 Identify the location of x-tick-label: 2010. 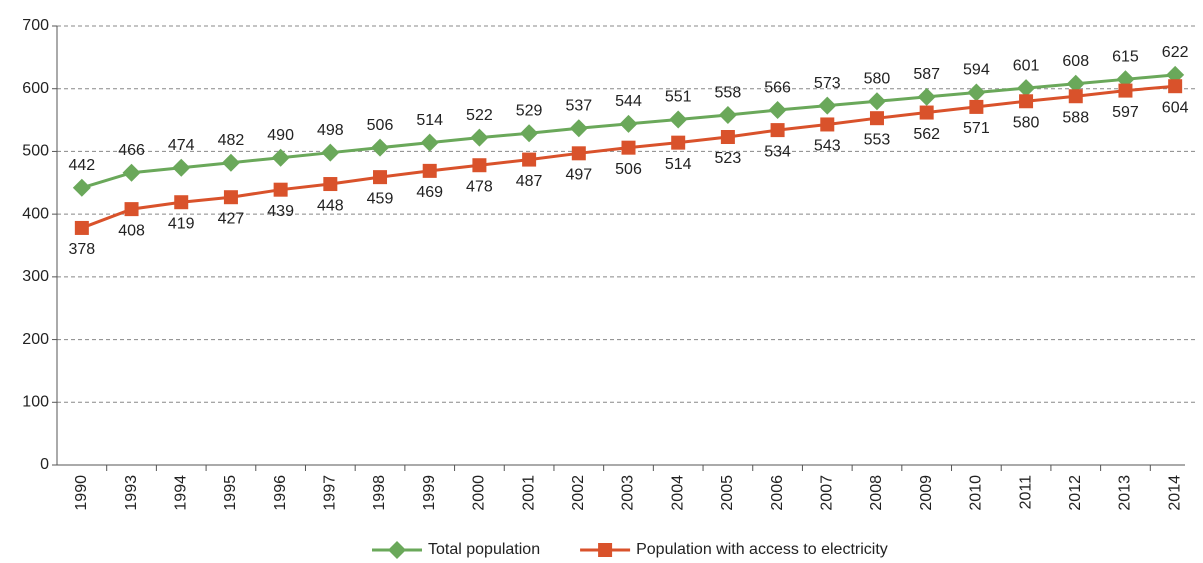
(976, 493).